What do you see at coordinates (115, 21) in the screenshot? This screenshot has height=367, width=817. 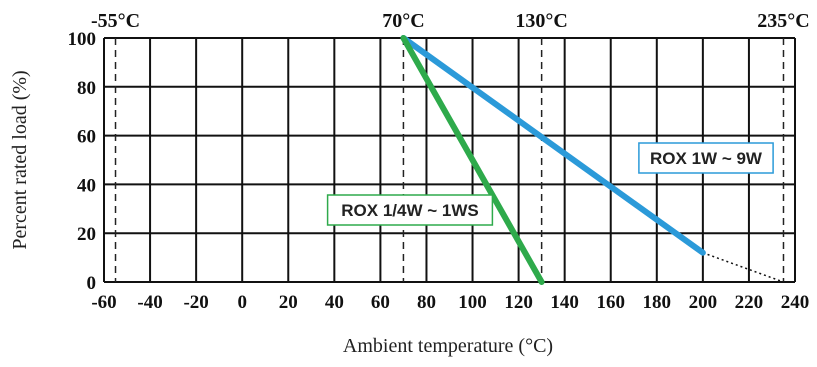 I see `marker-label: -55°C` at bounding box center [115, 21].